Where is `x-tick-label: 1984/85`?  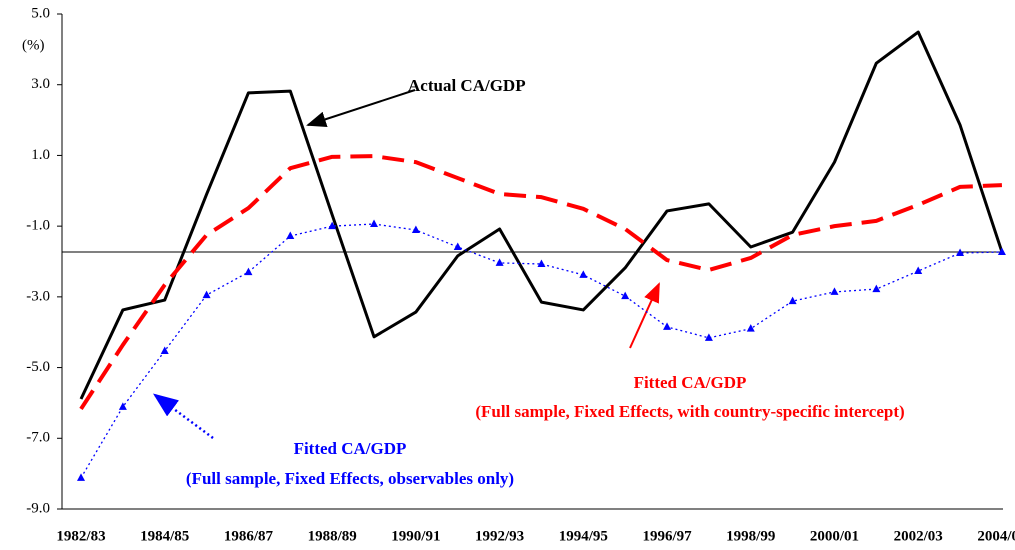 x-tick-label: 1984/85 is located at coordinates (164, 536).